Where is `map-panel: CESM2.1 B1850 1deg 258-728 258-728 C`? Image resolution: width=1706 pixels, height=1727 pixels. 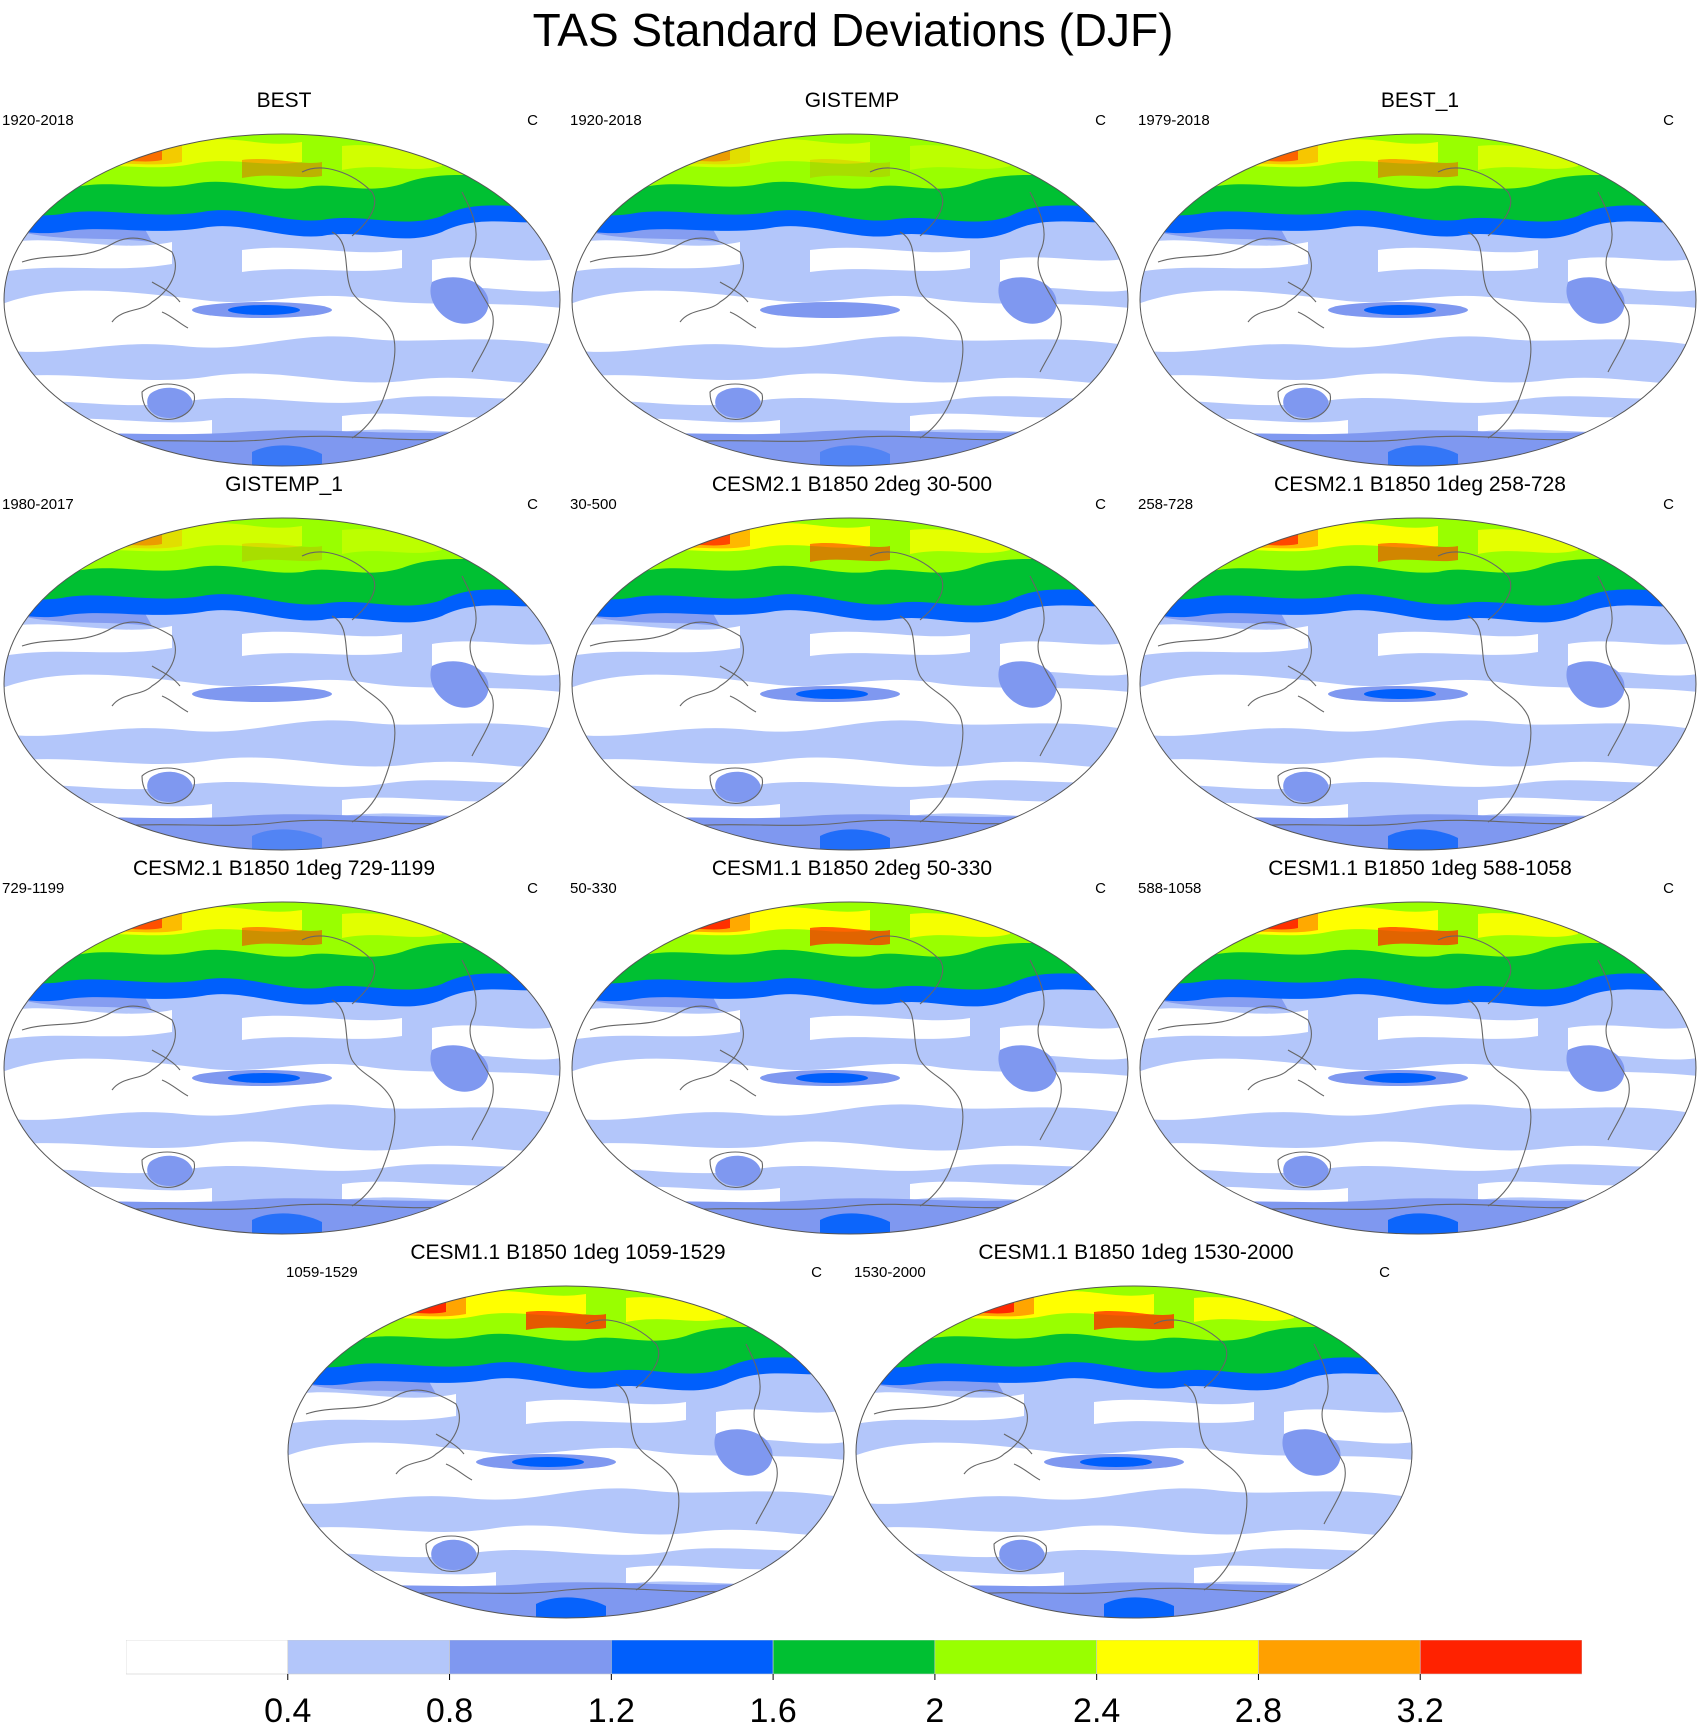 map-panel: CESM2.1 B1850 1deg 258-728 258-728 C is located at coordinates (1420, 662).